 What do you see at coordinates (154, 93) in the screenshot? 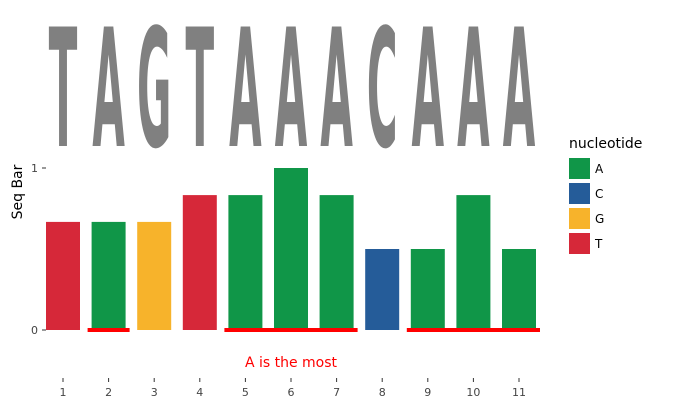
I see `logo-letter: G` at bounding box center [154, 93].